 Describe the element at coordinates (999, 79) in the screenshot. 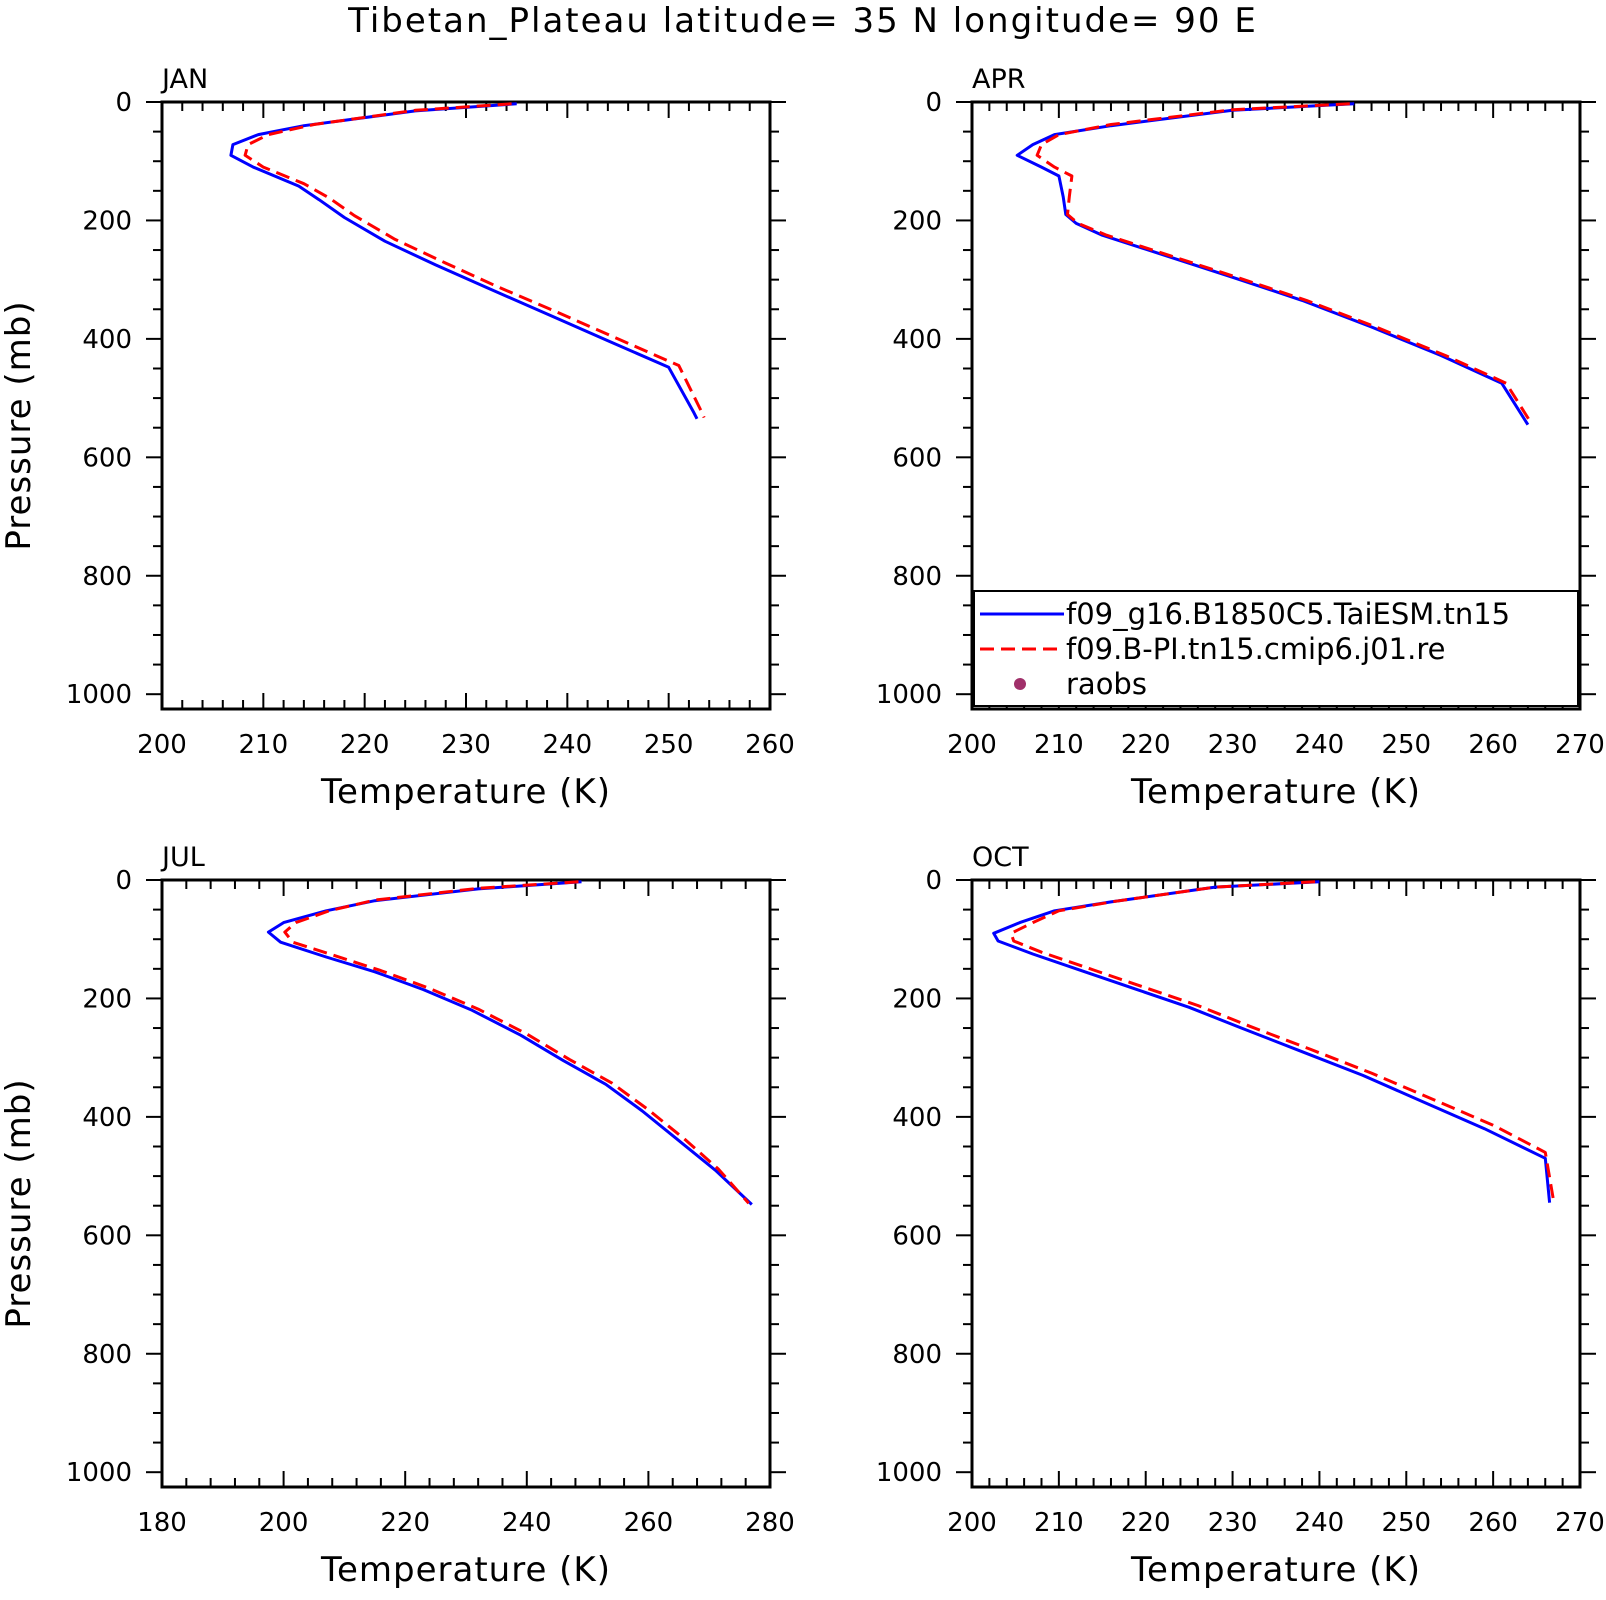

I see `panel-month-label: APR` at that location.